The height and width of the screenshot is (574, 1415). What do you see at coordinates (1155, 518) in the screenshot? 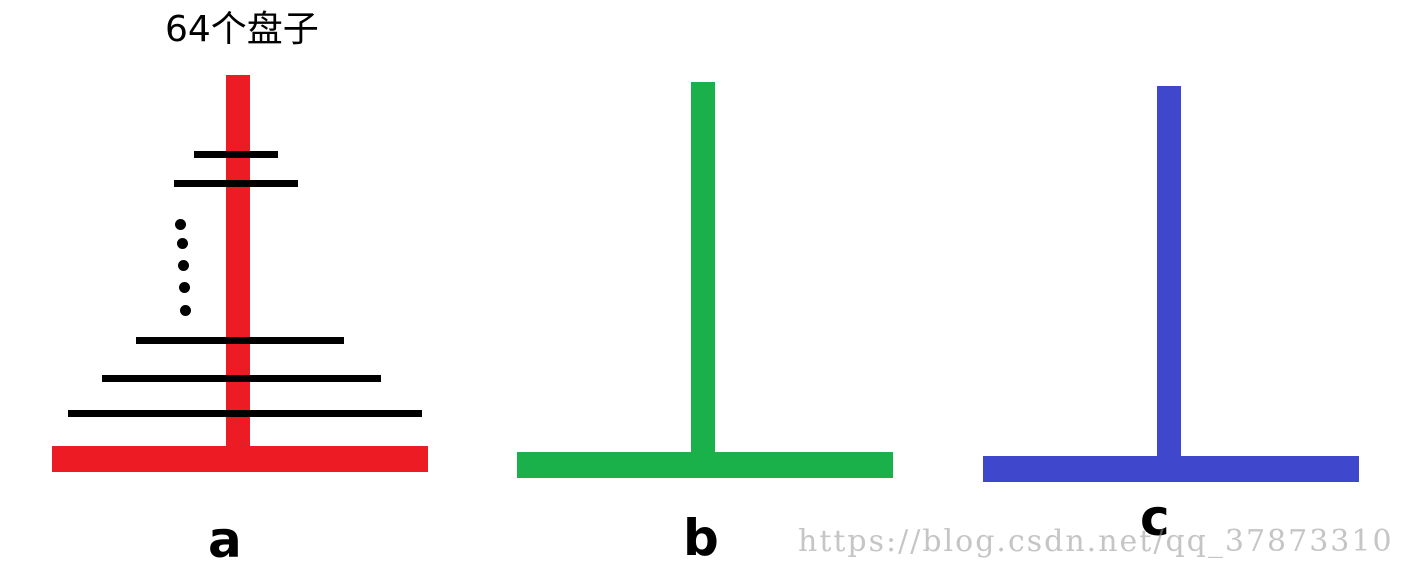
I see `peg-c-label: c` at bounding box center [1155, 518].